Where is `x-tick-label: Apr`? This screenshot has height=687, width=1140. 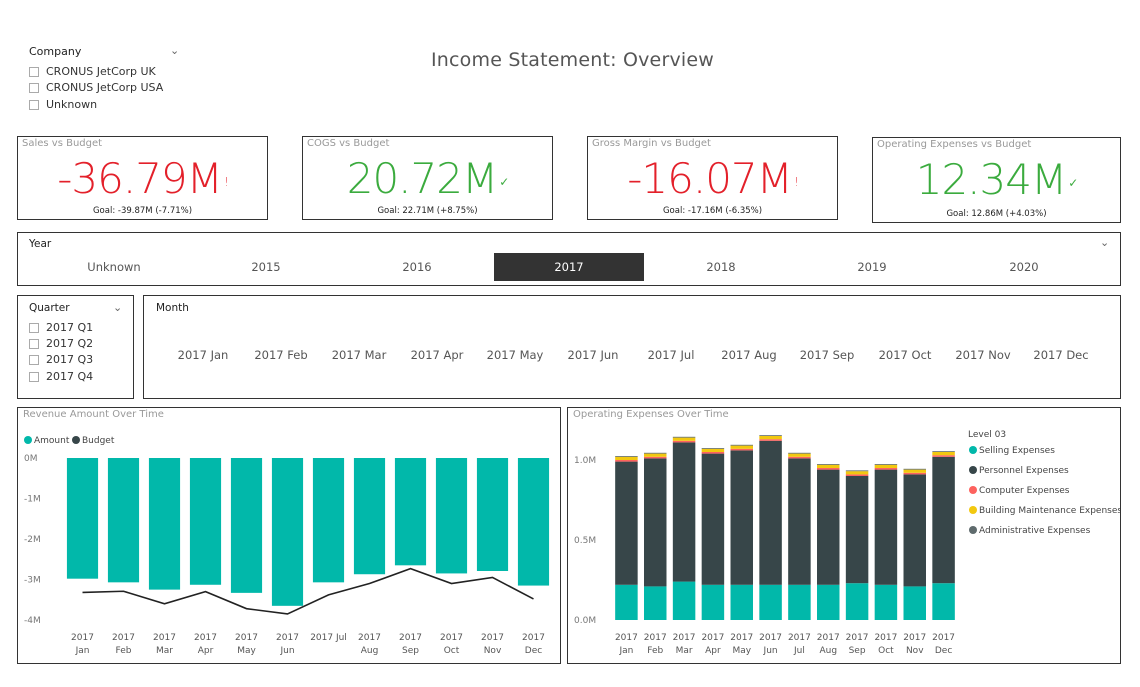 x-tick-label: Apr is located at coordinates (713, 651).